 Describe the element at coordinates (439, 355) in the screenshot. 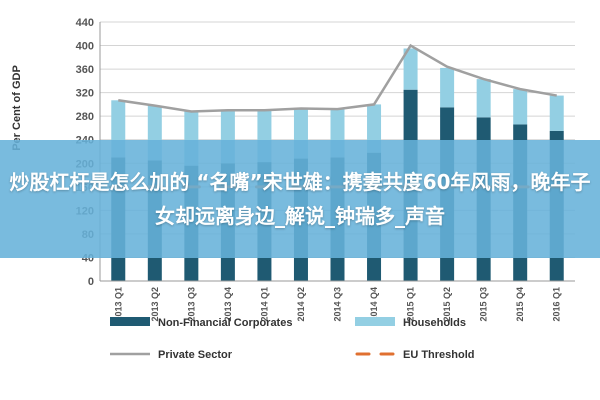

I see `legend-label: EU Threshold` at that location.